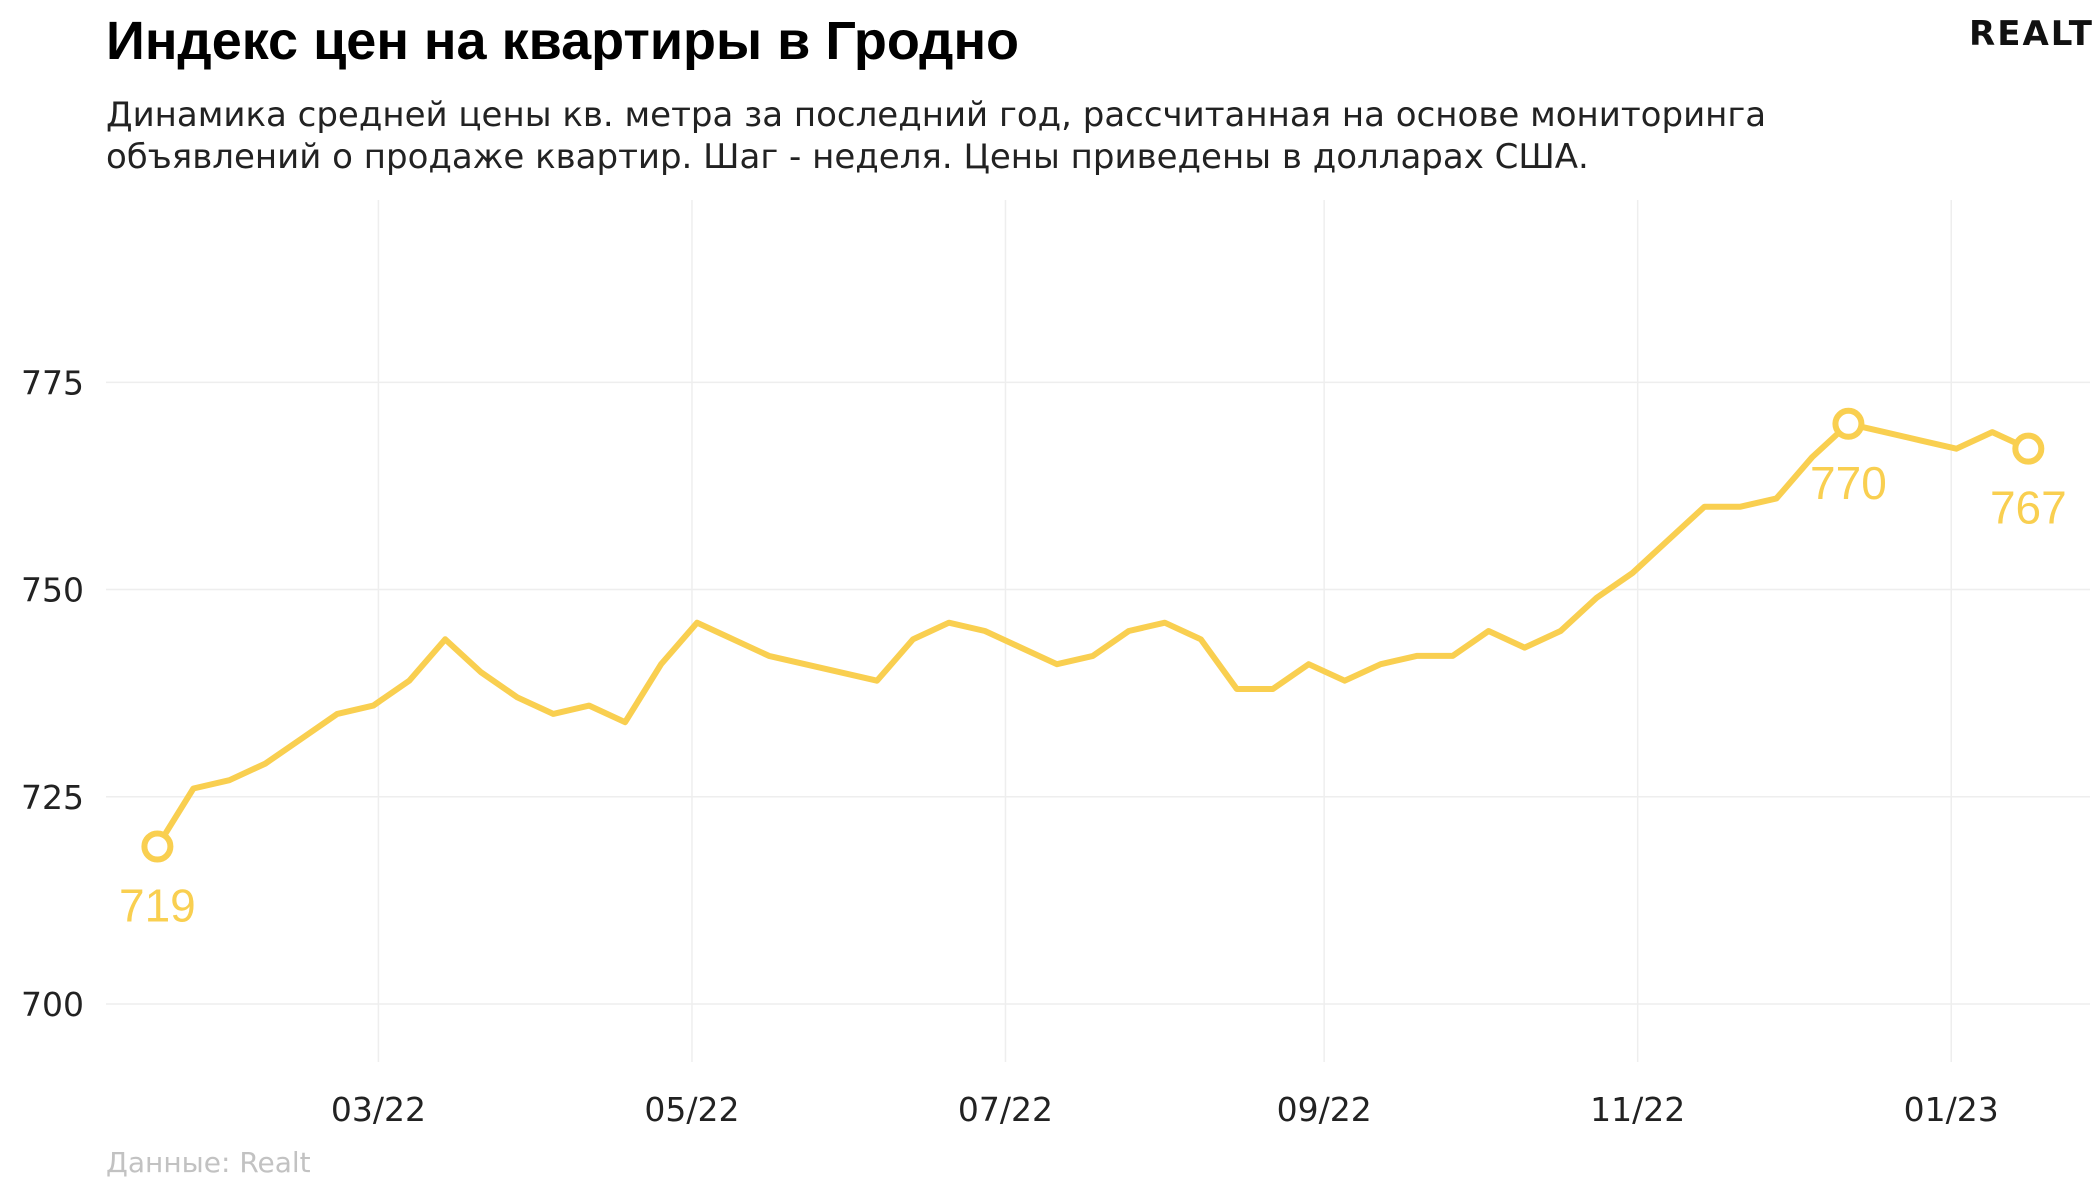  Describe the element at coordinates (2028, 508) in the screenshot. I see `point-value-label: 767` at that location.